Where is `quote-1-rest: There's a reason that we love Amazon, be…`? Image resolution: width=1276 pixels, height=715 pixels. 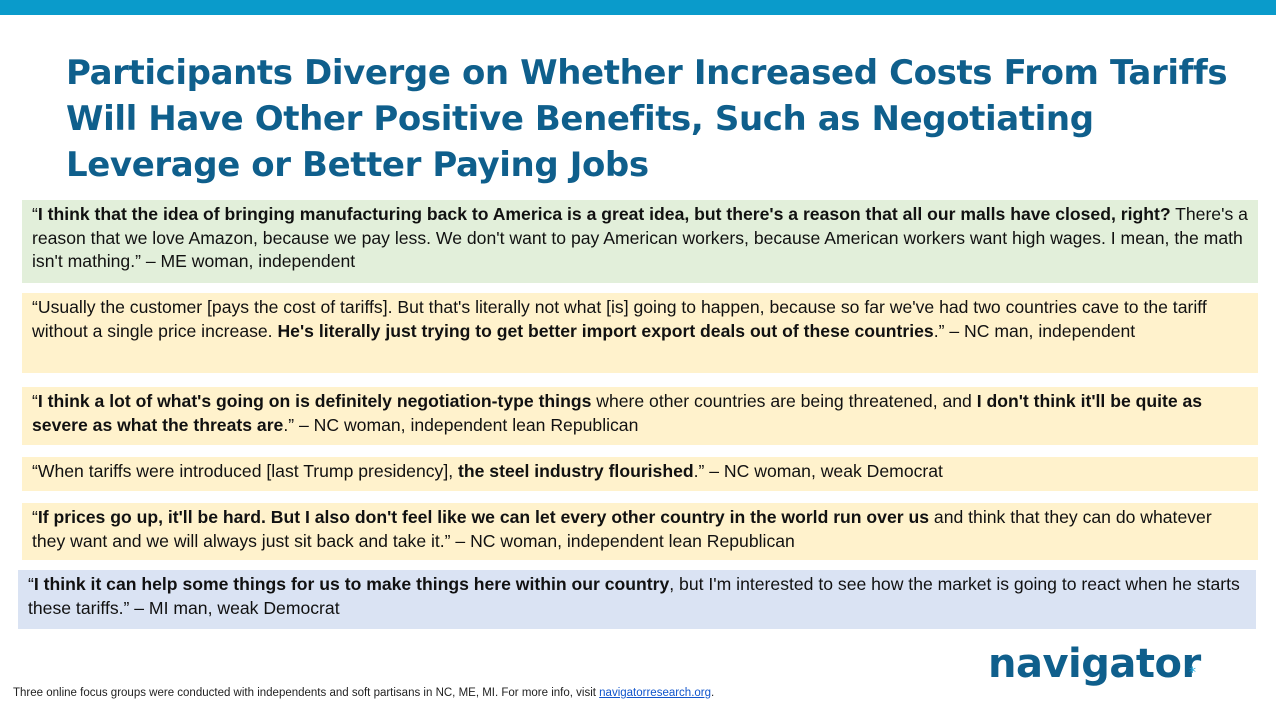 quote-1-rest: There's a reason that we love Amazon, be… is located at coordinates (640, 237).